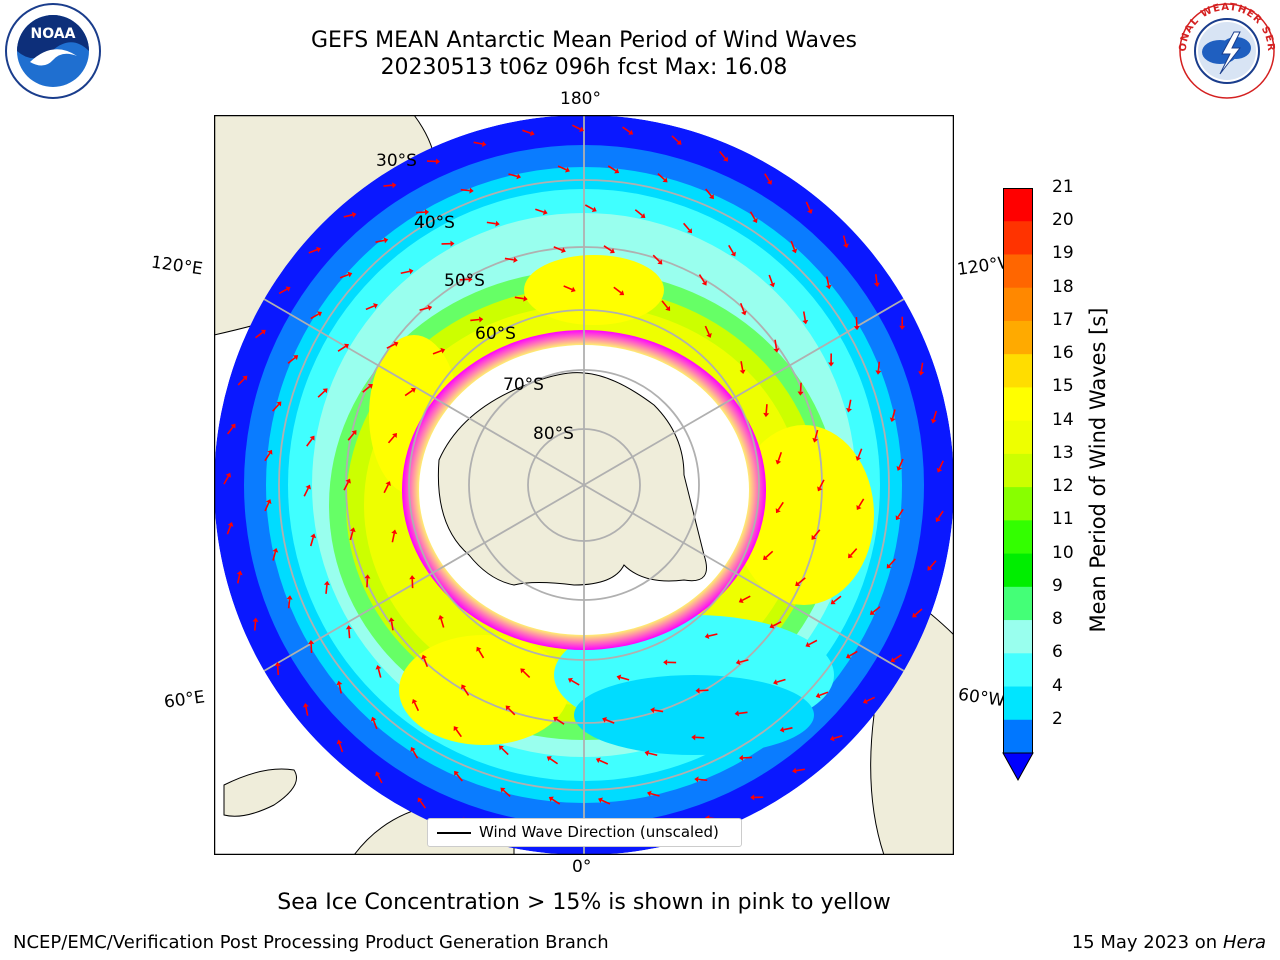 The image size is (1280, 960). I want to click on lat-label-40s: 40°S, so click(434, 223).